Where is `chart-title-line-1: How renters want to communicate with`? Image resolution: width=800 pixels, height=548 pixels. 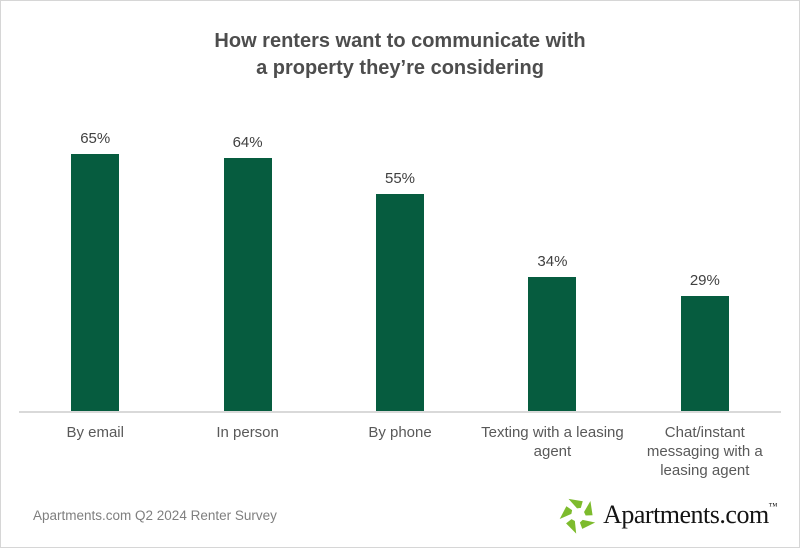
chart-title-line-1: How renters want to communicate with is located at coordinates (400, 41).